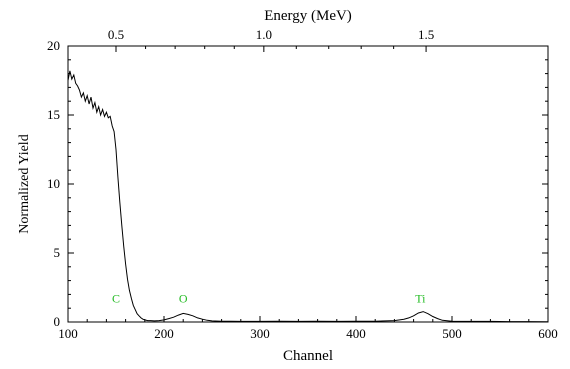 This screenshot has width=570, height=369. I want to click on x-axis-title: Channel, so click(308, 356).